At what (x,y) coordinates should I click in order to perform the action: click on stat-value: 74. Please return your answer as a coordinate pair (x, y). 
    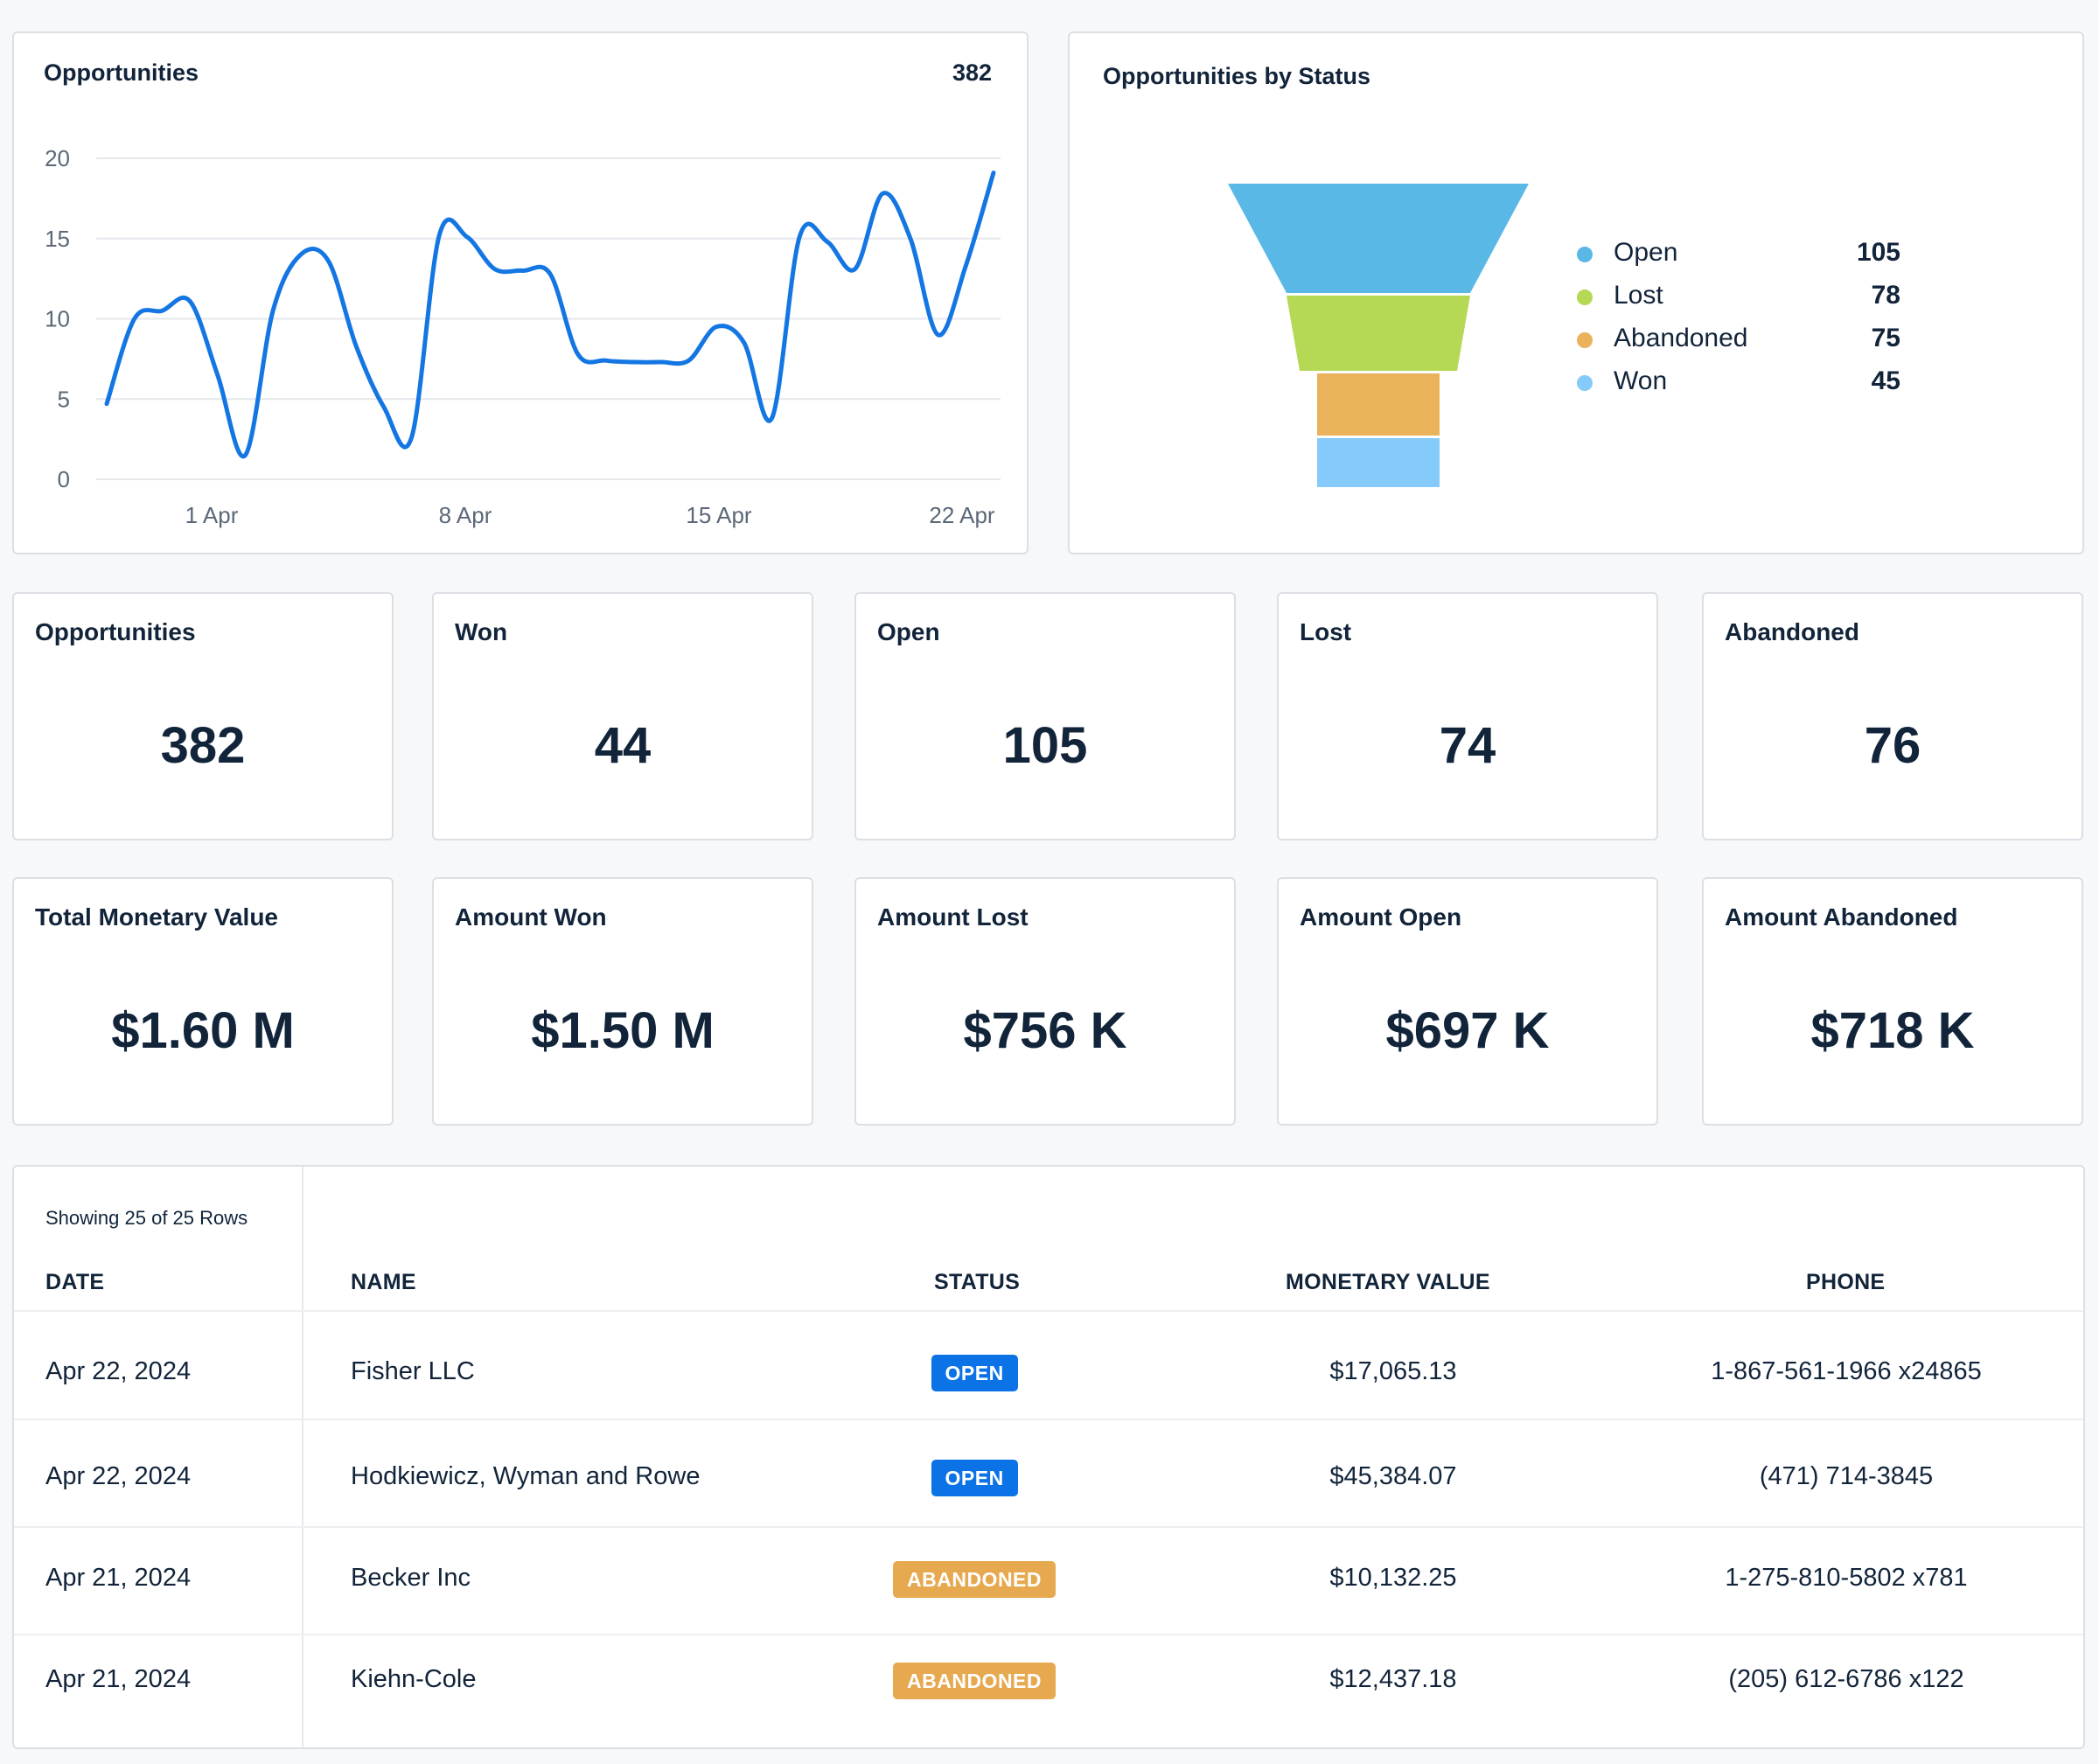
    Looking at the image, I should click on (1467, 745).